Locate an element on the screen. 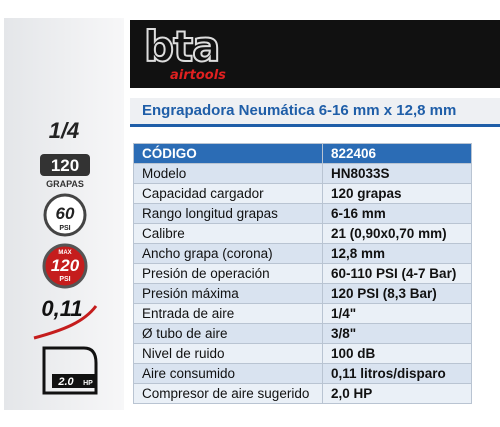  table-cell: HN8033S is located at coordinates (397, 173).